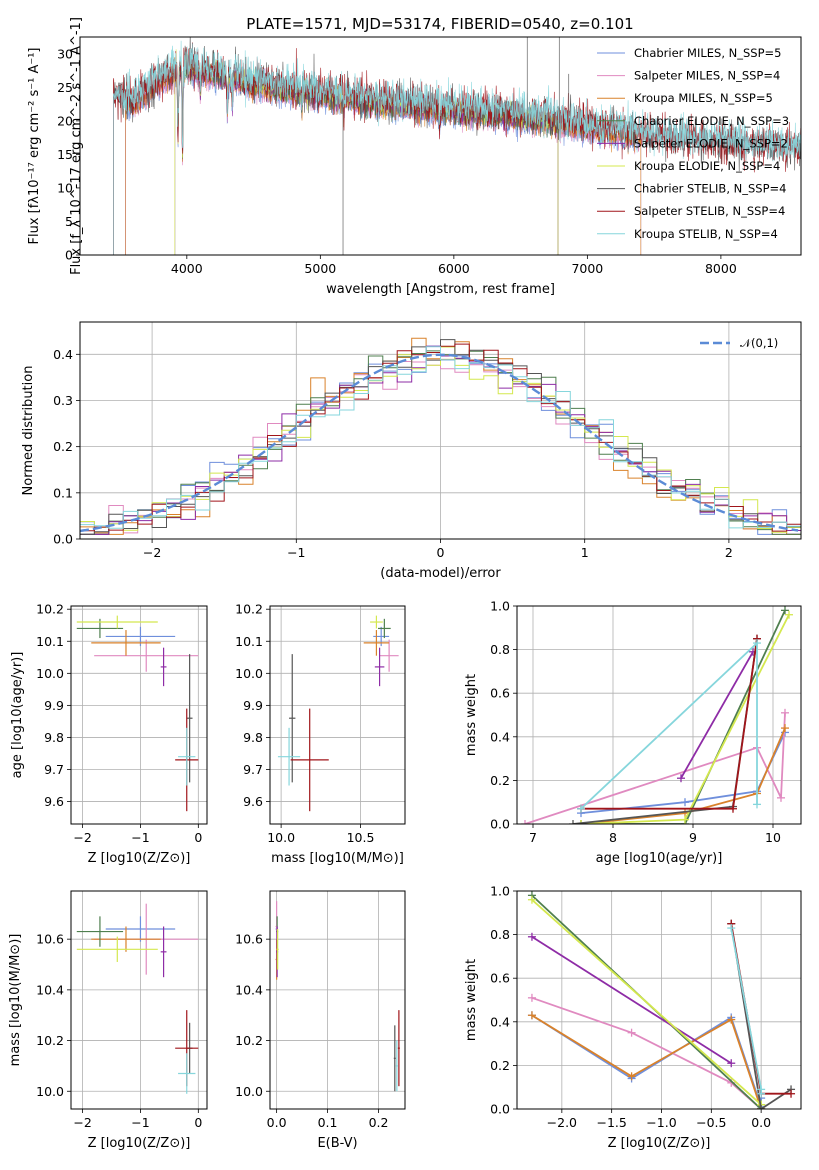  What do you see at coordinates (54, 801) in the screenshot?
I see `y-tick-label: 9.6` at bounding box center [54, 801].